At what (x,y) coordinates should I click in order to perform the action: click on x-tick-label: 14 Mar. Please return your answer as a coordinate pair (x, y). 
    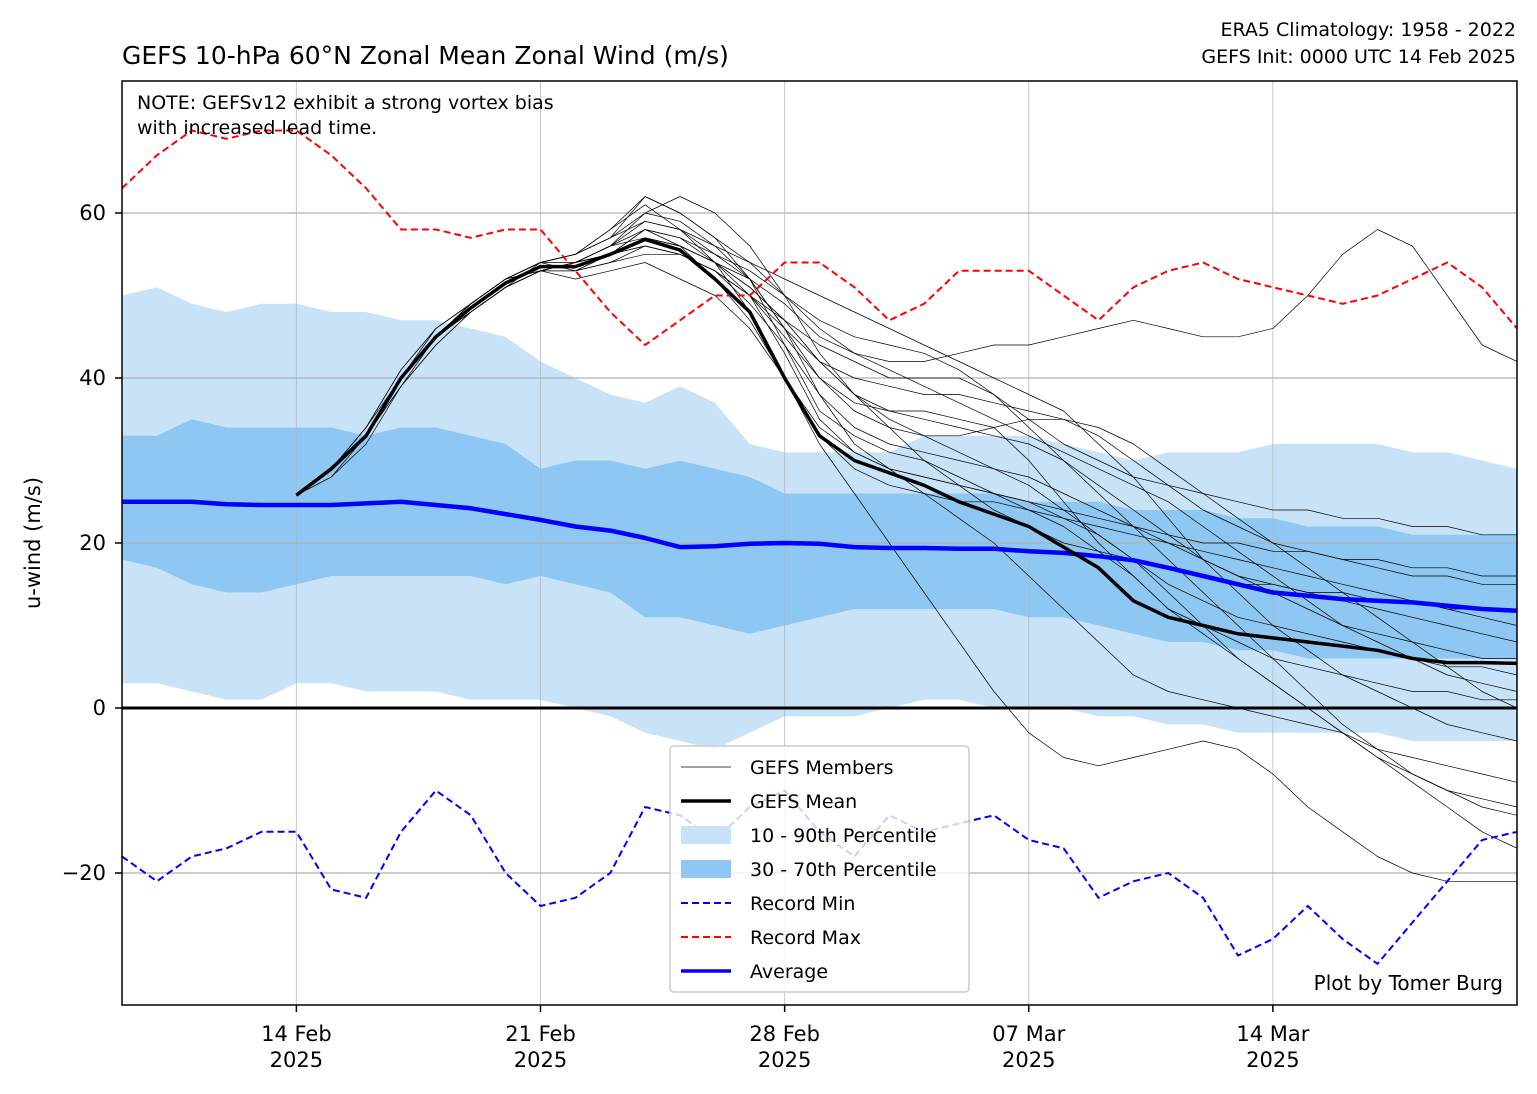
    Looking at the image, I should click on (1272, 1034).